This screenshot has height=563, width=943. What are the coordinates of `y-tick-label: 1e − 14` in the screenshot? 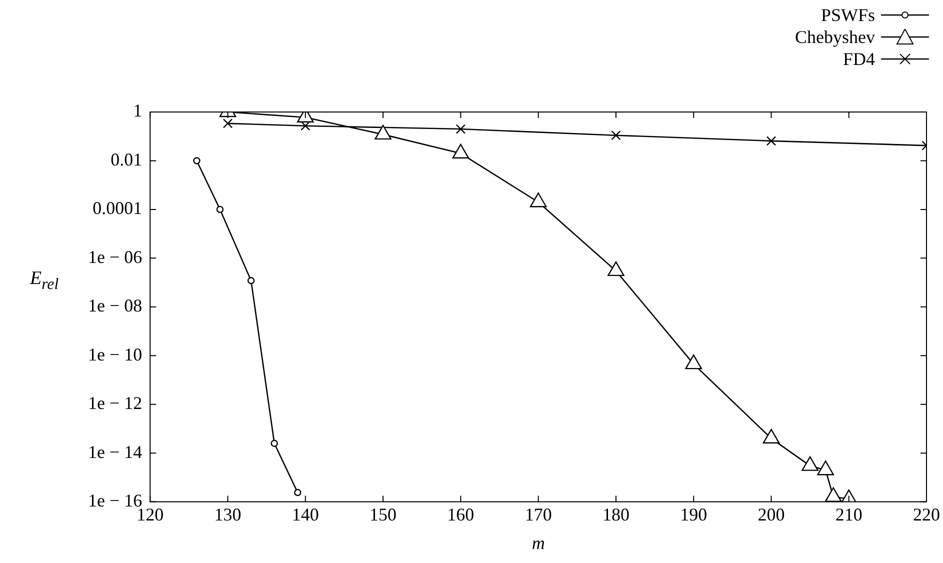 It's located at (115, 452).